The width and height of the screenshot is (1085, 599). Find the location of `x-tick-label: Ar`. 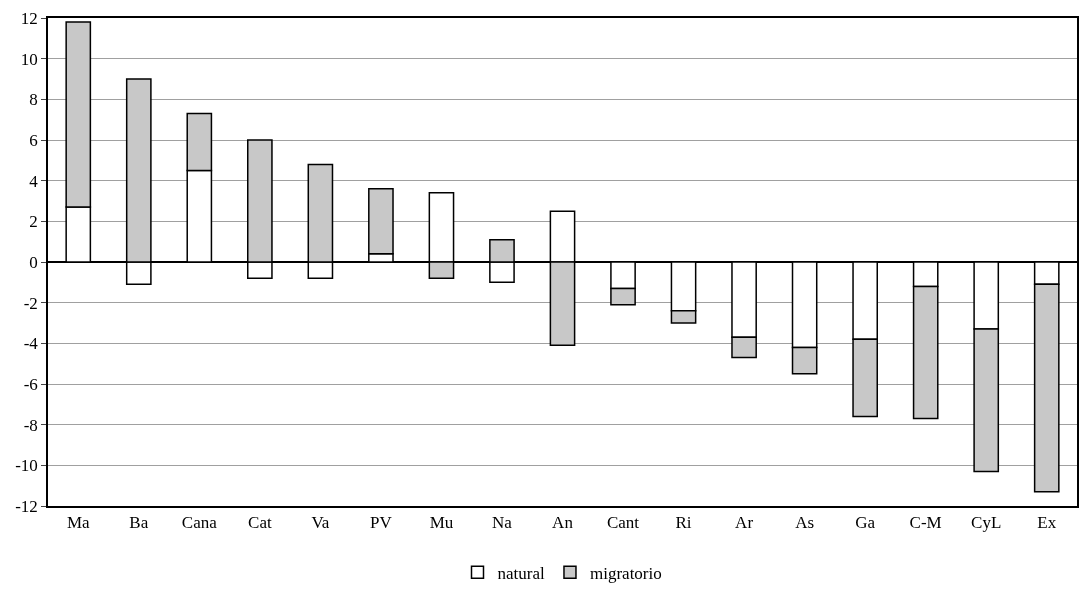

x-tick-label: Ar is located at coordinates (744, 523).